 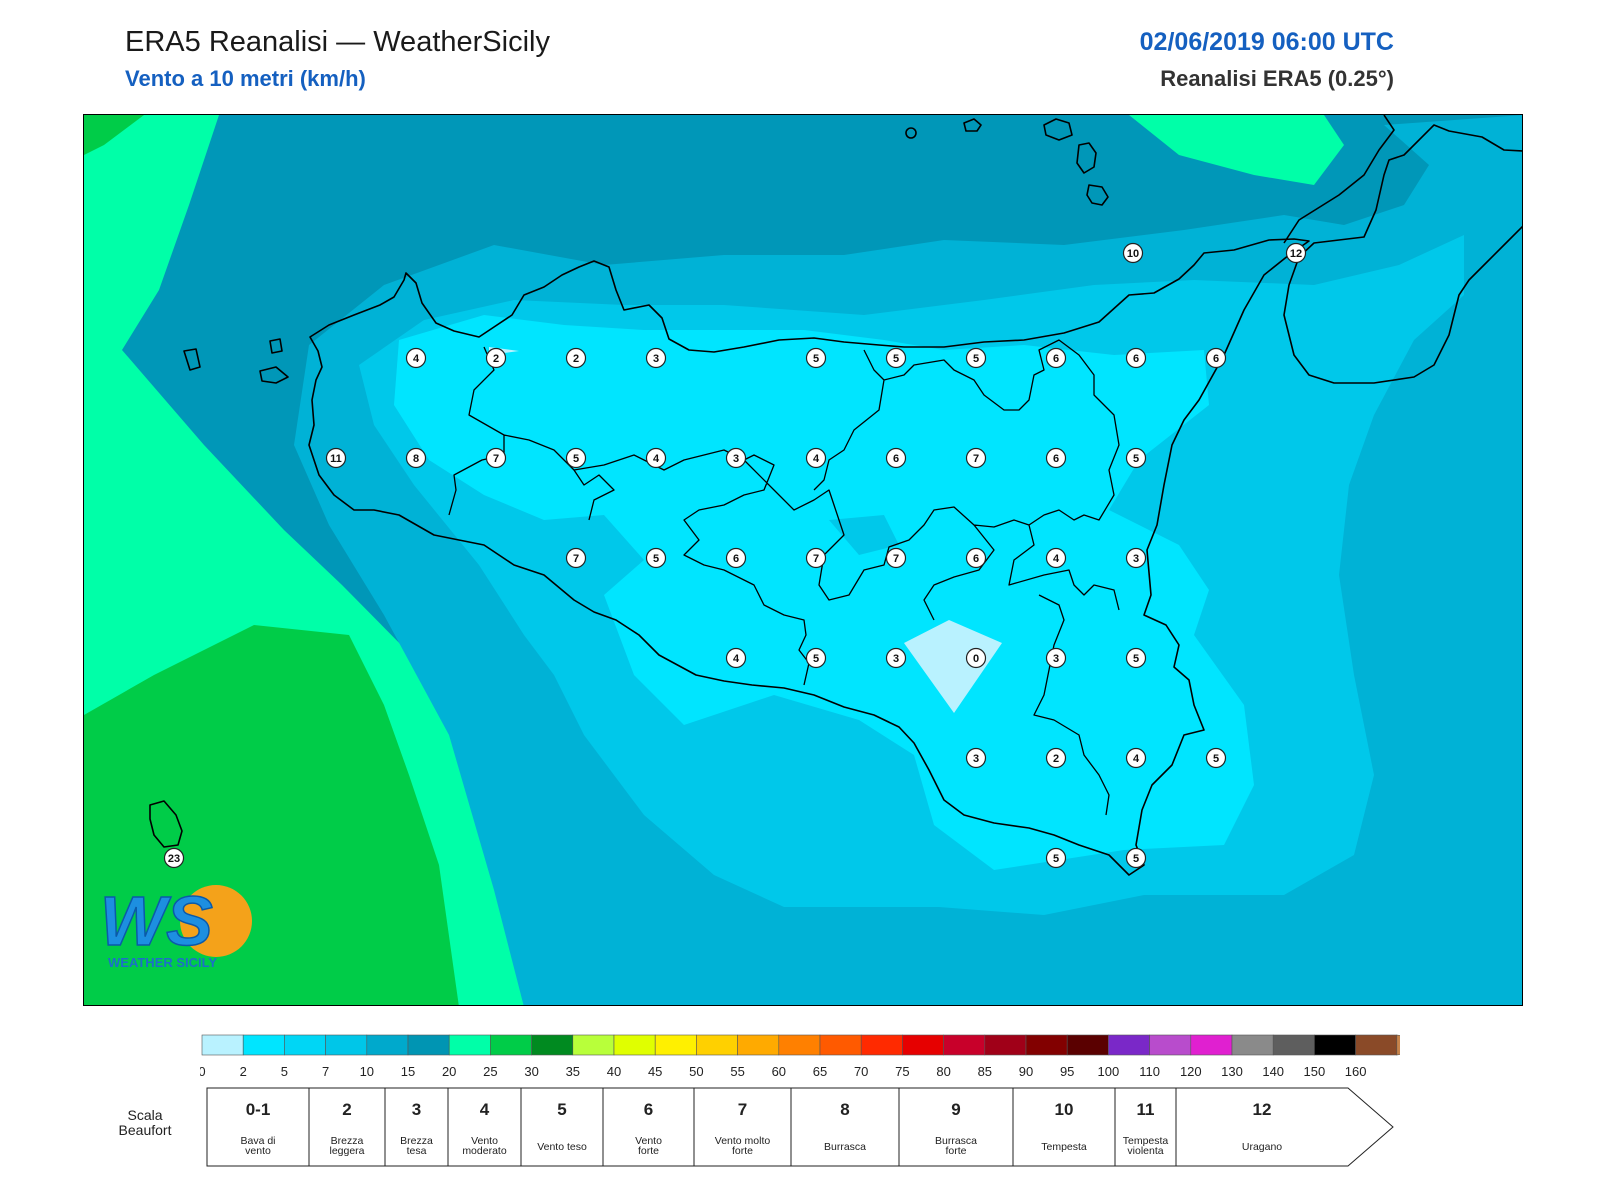 What do you see at coordinates (347, 1141) in the screenshot?
I see `beaufort-description: Brezza` at bounding box center [347, 1141].